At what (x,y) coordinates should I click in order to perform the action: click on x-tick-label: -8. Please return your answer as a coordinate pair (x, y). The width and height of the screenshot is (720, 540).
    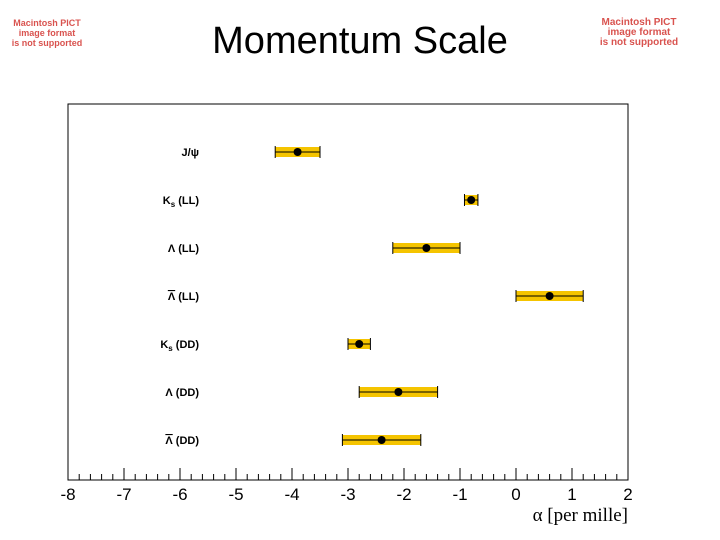
    Looking at the image, I should click on (67, 494).